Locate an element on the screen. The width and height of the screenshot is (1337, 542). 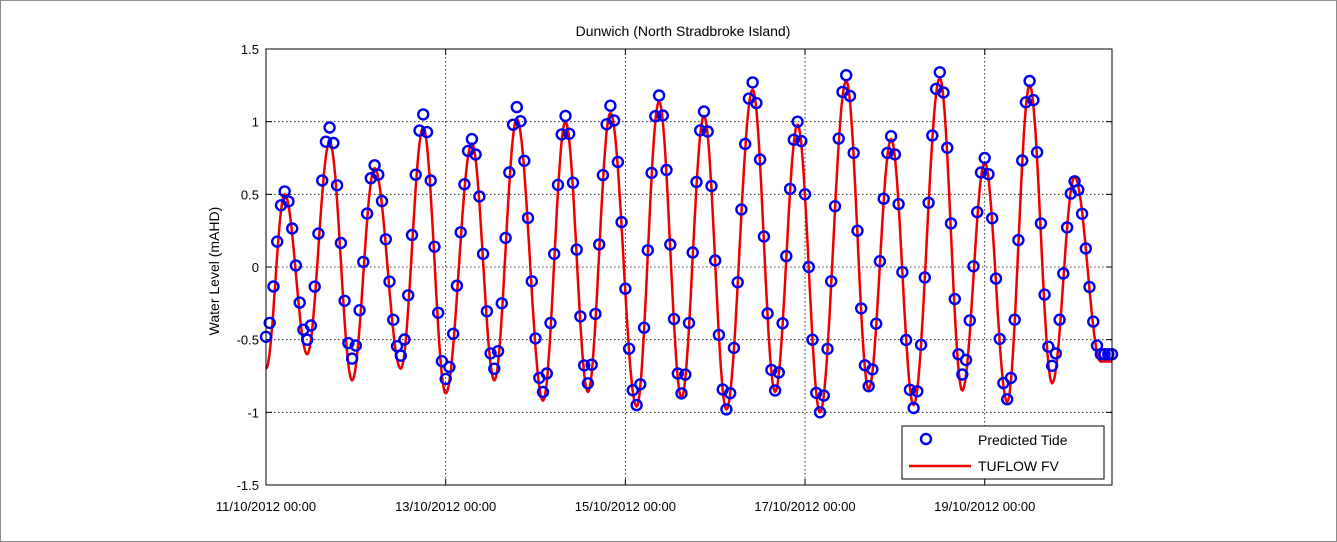
y-tick-label: 1 is located at coordinates (255, 122).